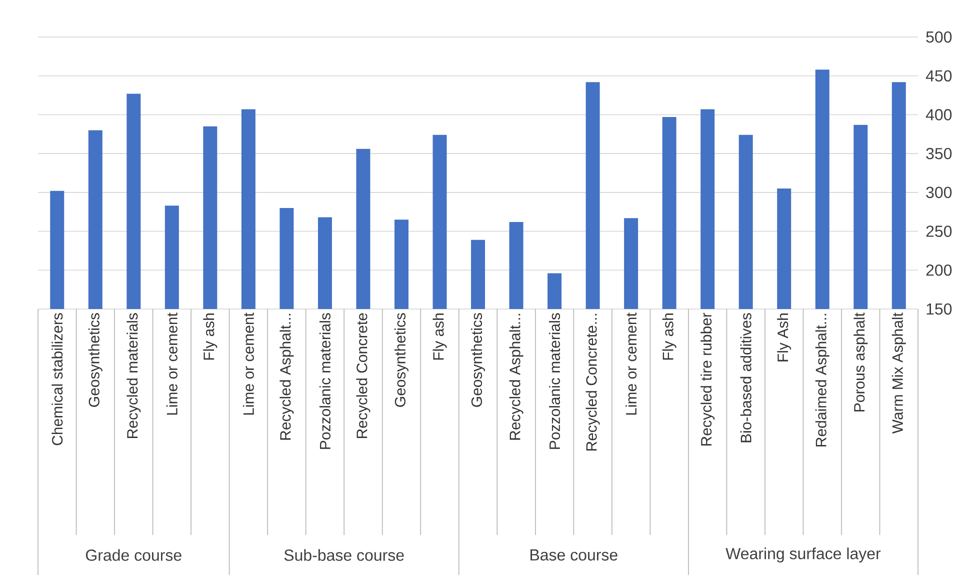 Image resolution: width=960 pixels, height=581 pixels. What do you see at coordinates (939, 114) in the screenshot?
I see `y-tick-label: 400` at bounding box center [939, 114].